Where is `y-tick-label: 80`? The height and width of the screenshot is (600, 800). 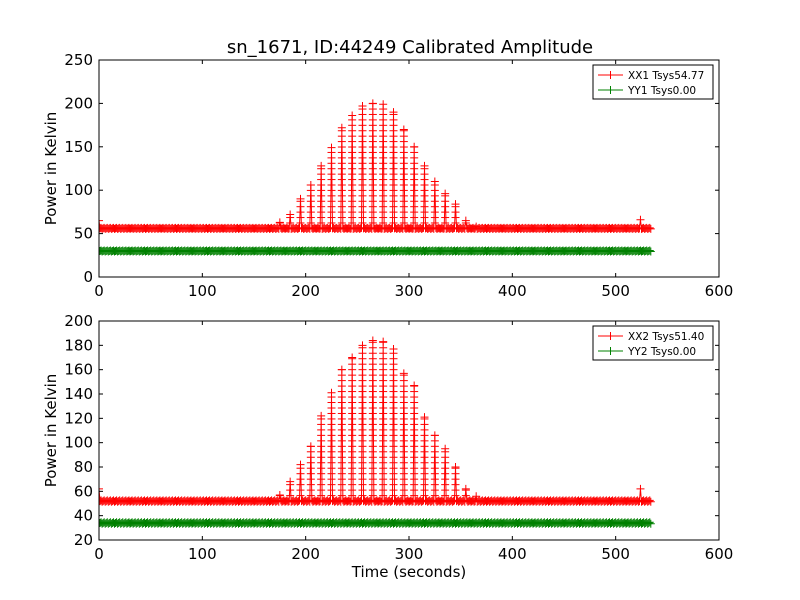
y-tick-label: 80 is located at coordinates (83, 467).